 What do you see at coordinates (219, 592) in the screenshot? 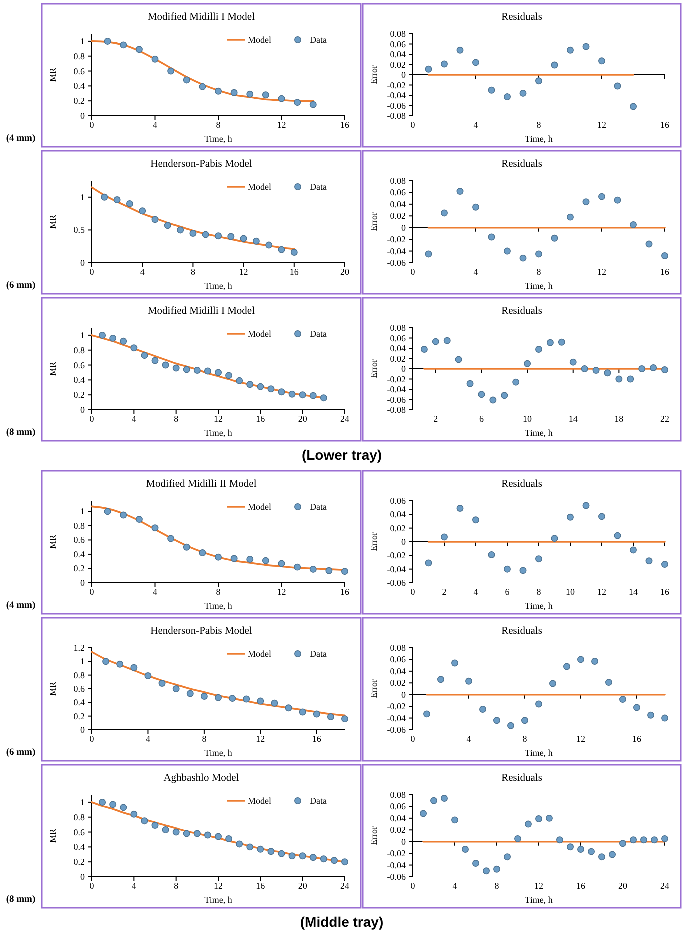
I see `x-tick-label: 8` at bounding box center [219, 592].